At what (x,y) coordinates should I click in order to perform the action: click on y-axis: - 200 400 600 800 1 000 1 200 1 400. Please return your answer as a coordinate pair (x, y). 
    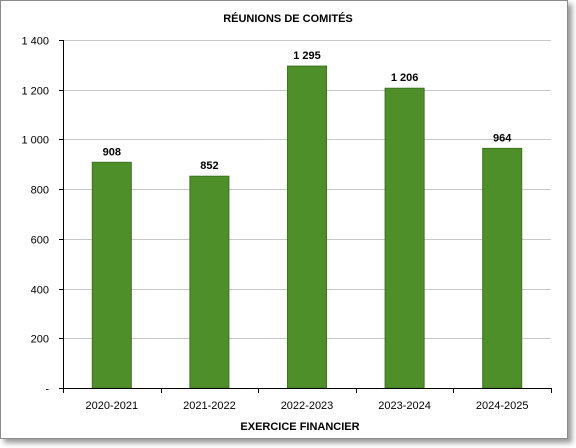
    Looking at the image, I should click on (42, 216).